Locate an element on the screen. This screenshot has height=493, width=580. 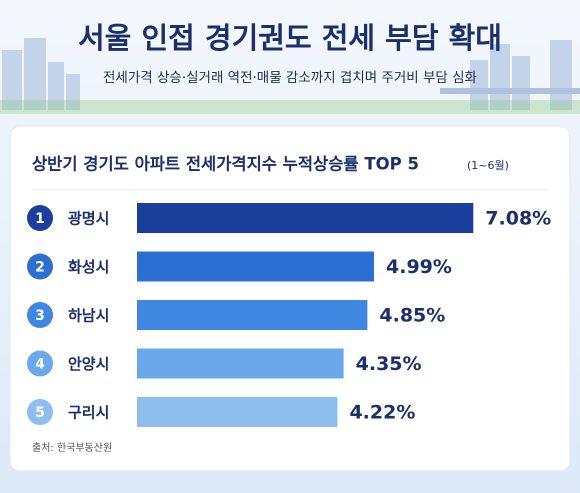
value-label: 4.99% is located at coordinates (419, 267).